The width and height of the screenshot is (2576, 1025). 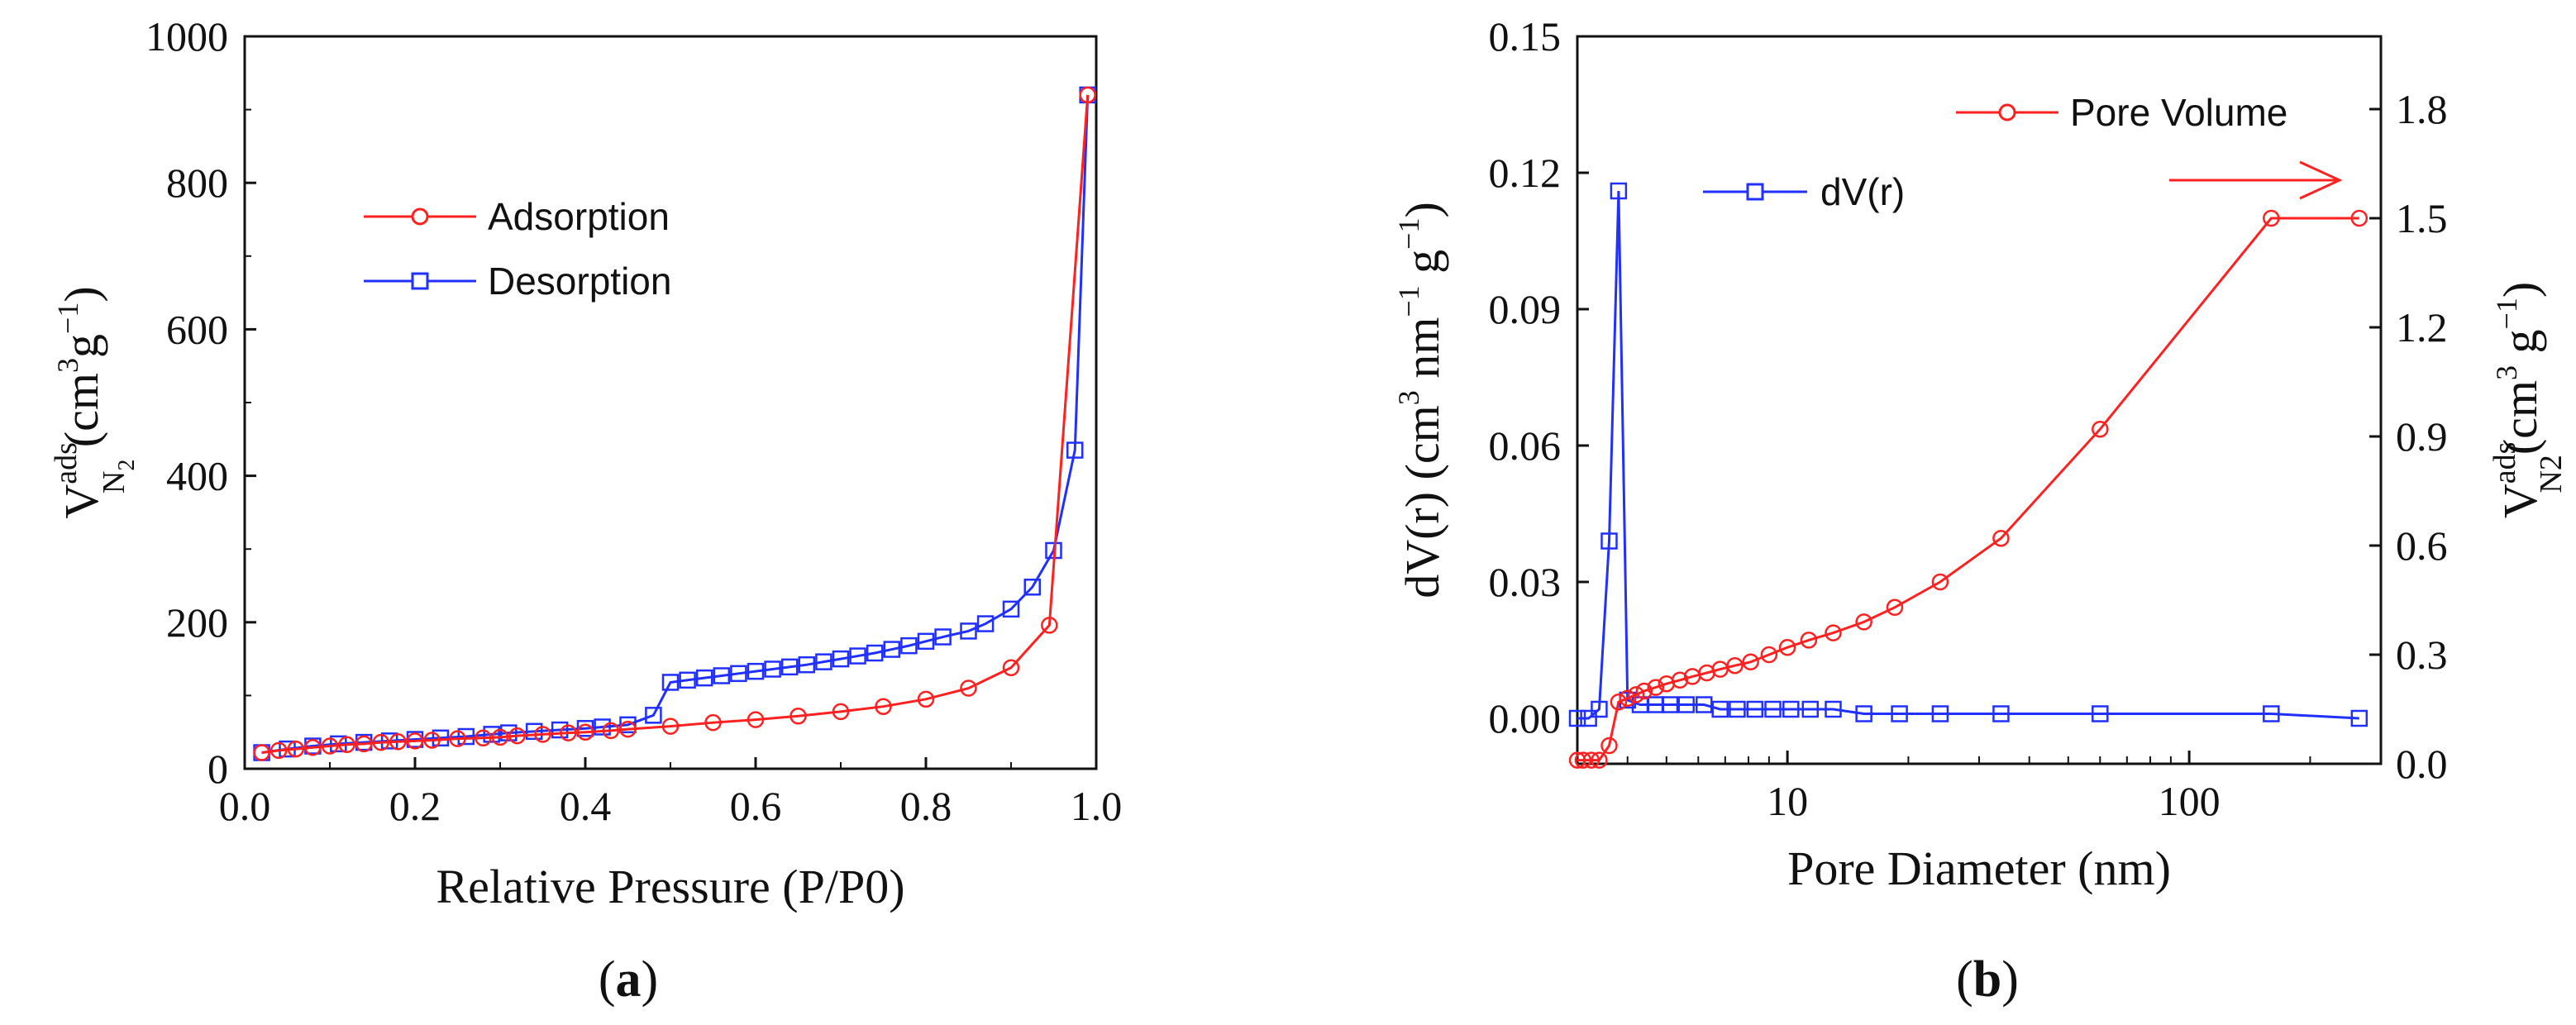 What do you see at coordinates (1979, 868) in the screenshot?
I see `panel-b-x-axis-title: Pore Diameter (nm)` at bounding box center [1979, 868].